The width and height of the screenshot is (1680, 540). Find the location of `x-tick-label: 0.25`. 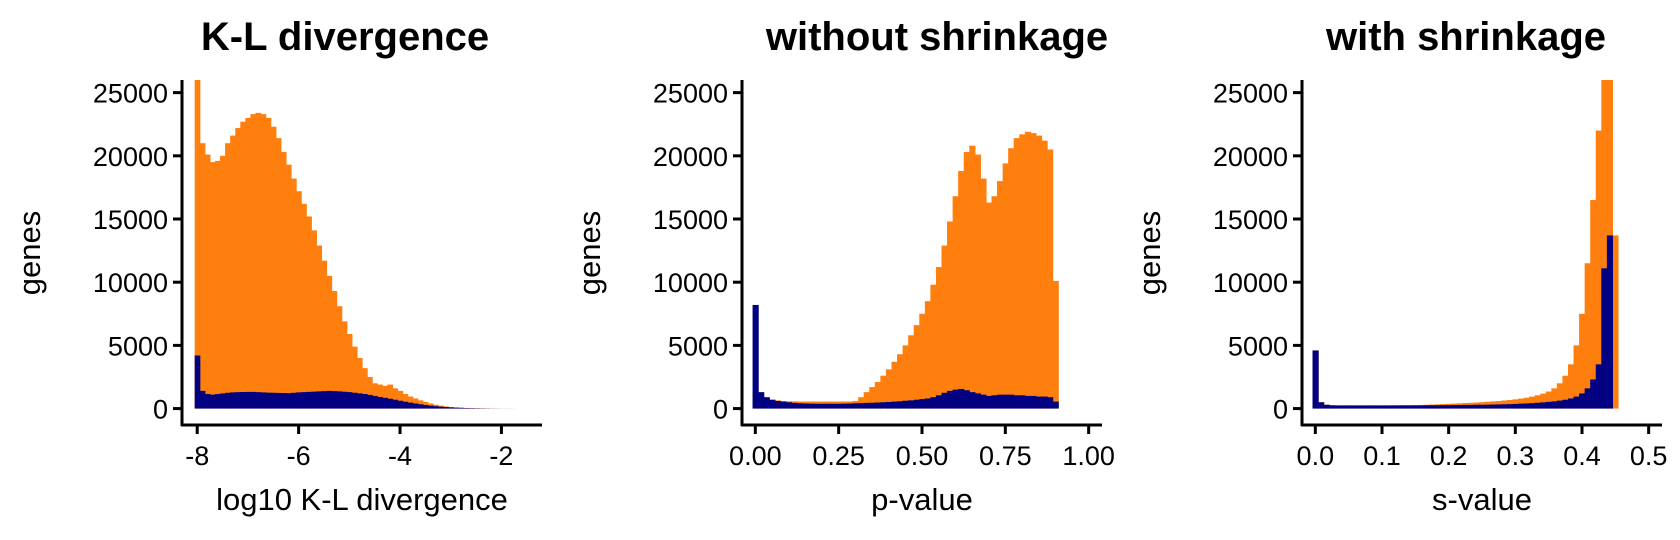

x-tick-label: 0.25 is located at coordinates (838, 456).